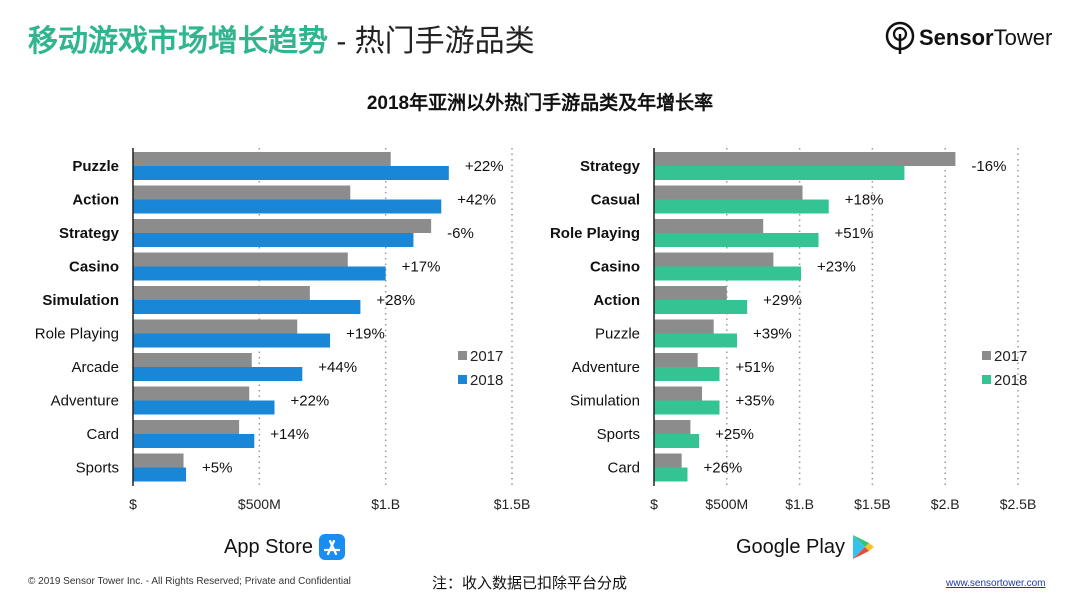  I want to click on slide-title-main: 移动游戏市场增长趋势, so click(178, 41).